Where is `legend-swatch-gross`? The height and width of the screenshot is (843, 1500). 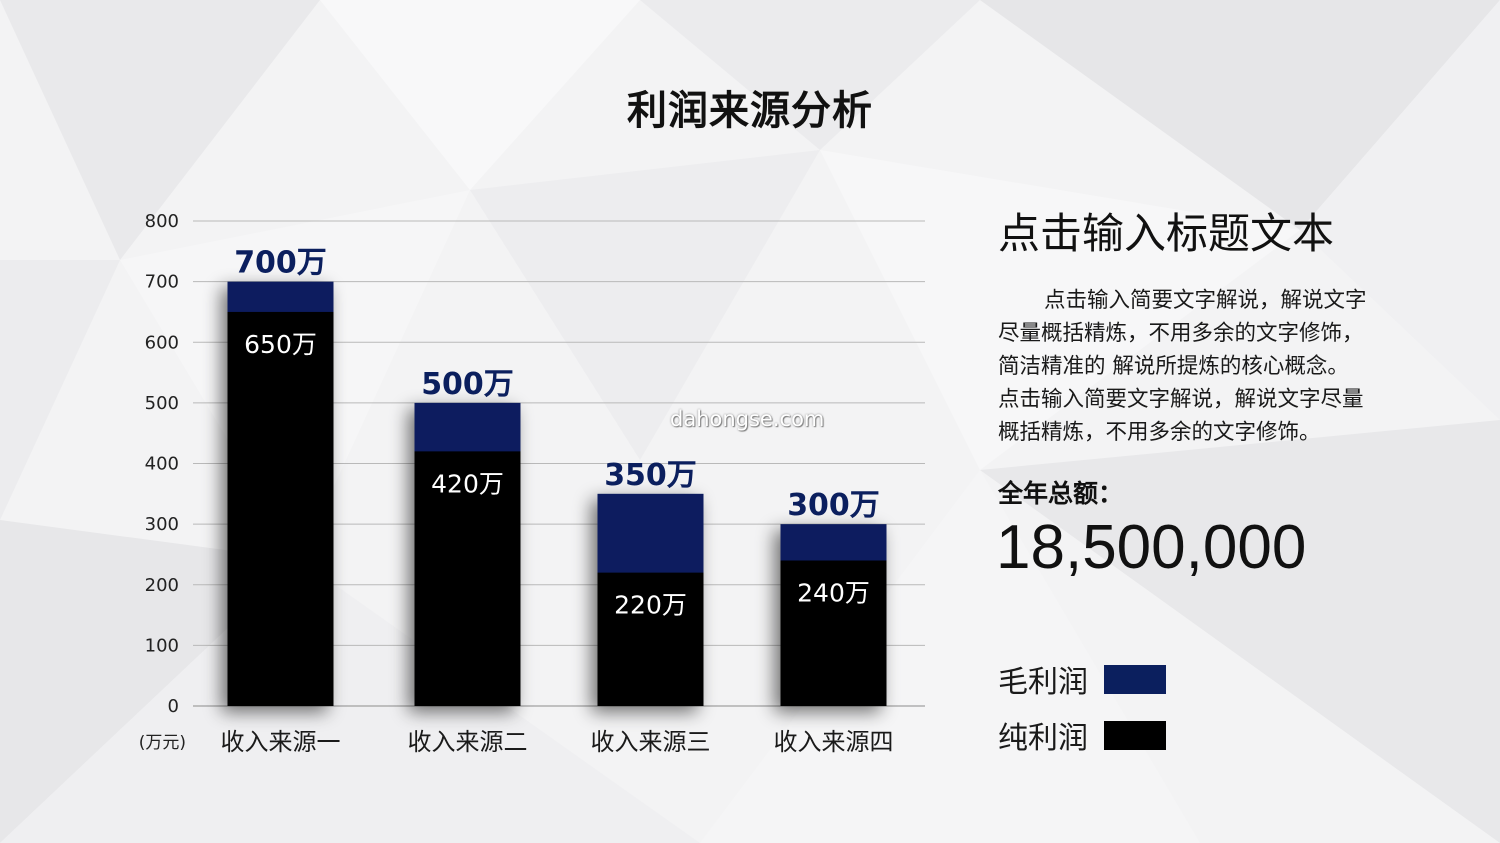 legend-swatch-gross is located at coordinates (1135, 679).